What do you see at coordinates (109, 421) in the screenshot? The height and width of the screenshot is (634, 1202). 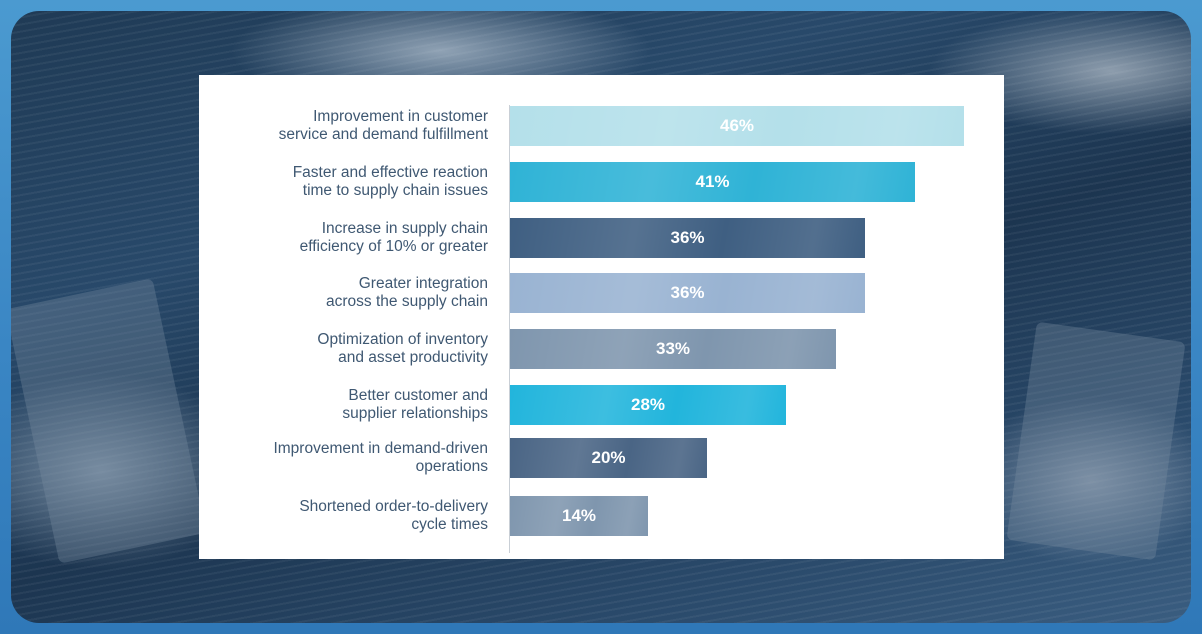 I see `placemat-left` at bounding box center [109, 421].